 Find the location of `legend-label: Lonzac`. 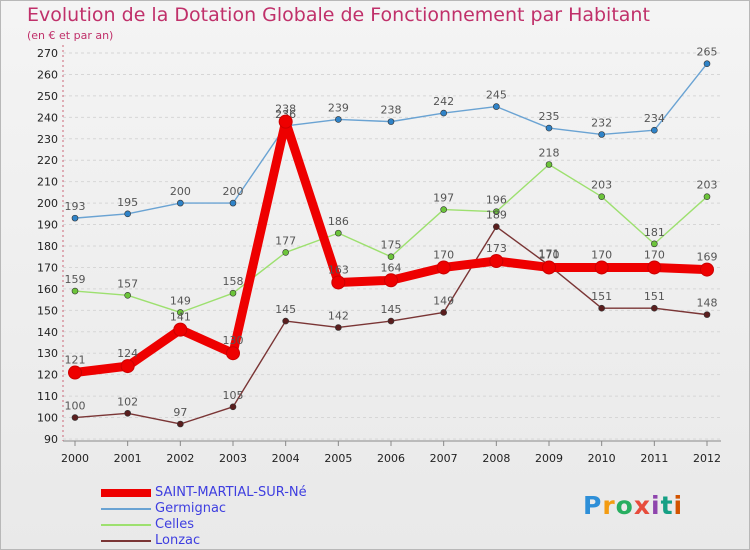

legend-label: Lonzac is located at coordinates (178, 540).